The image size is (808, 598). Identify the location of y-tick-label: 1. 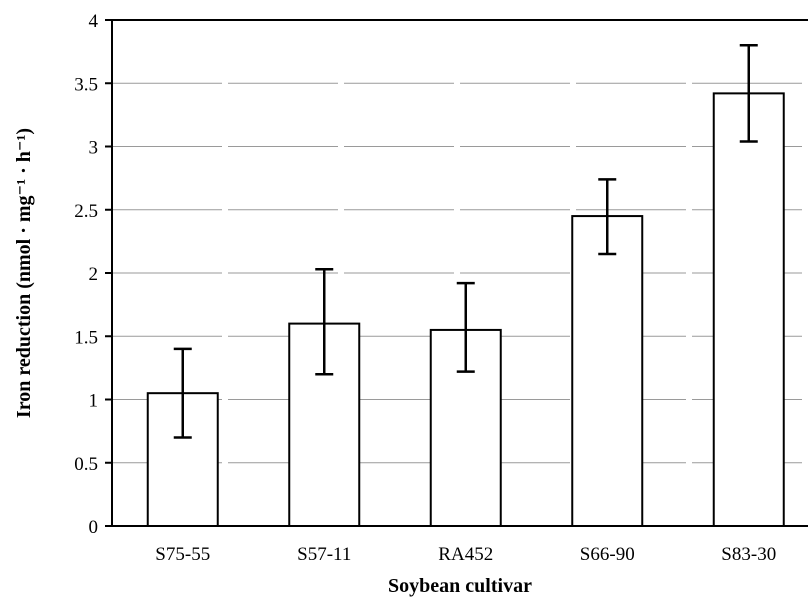
(94, 401).